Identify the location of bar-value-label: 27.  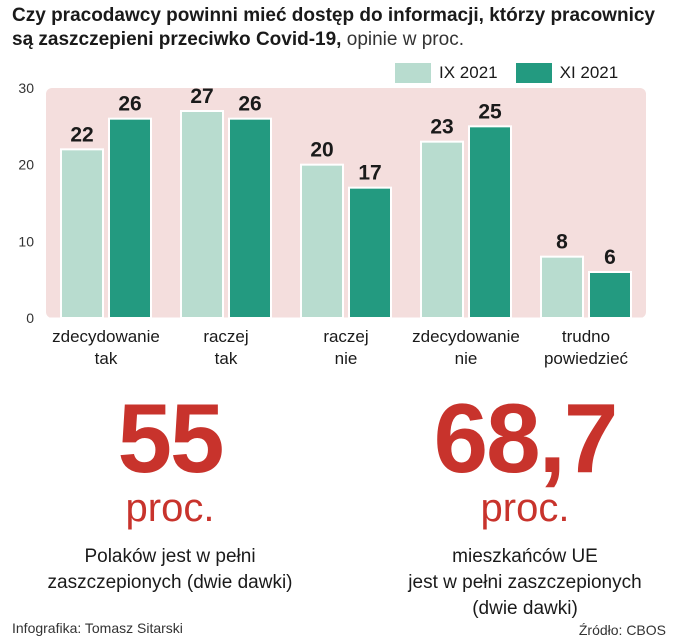
(201, 96).